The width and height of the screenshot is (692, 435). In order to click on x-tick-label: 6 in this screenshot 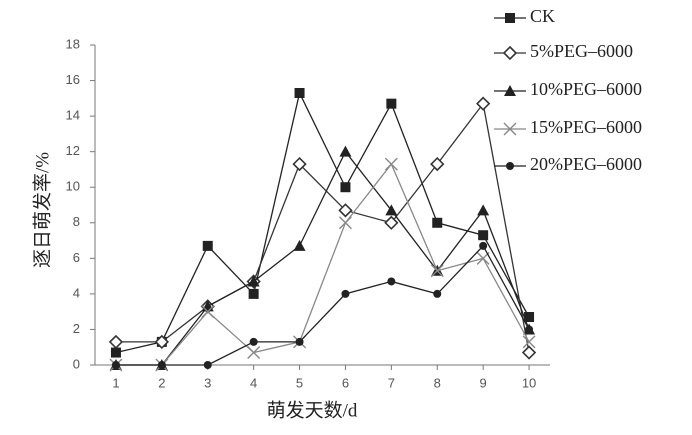, I will do `click(345, 382)`.